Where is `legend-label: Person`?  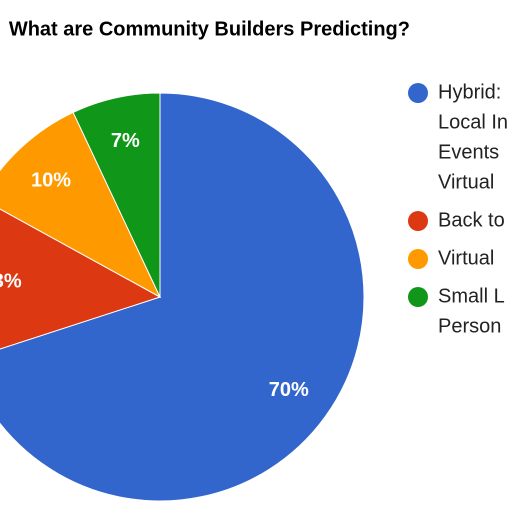 legend-label: Person is located at coordinates (469, 326).